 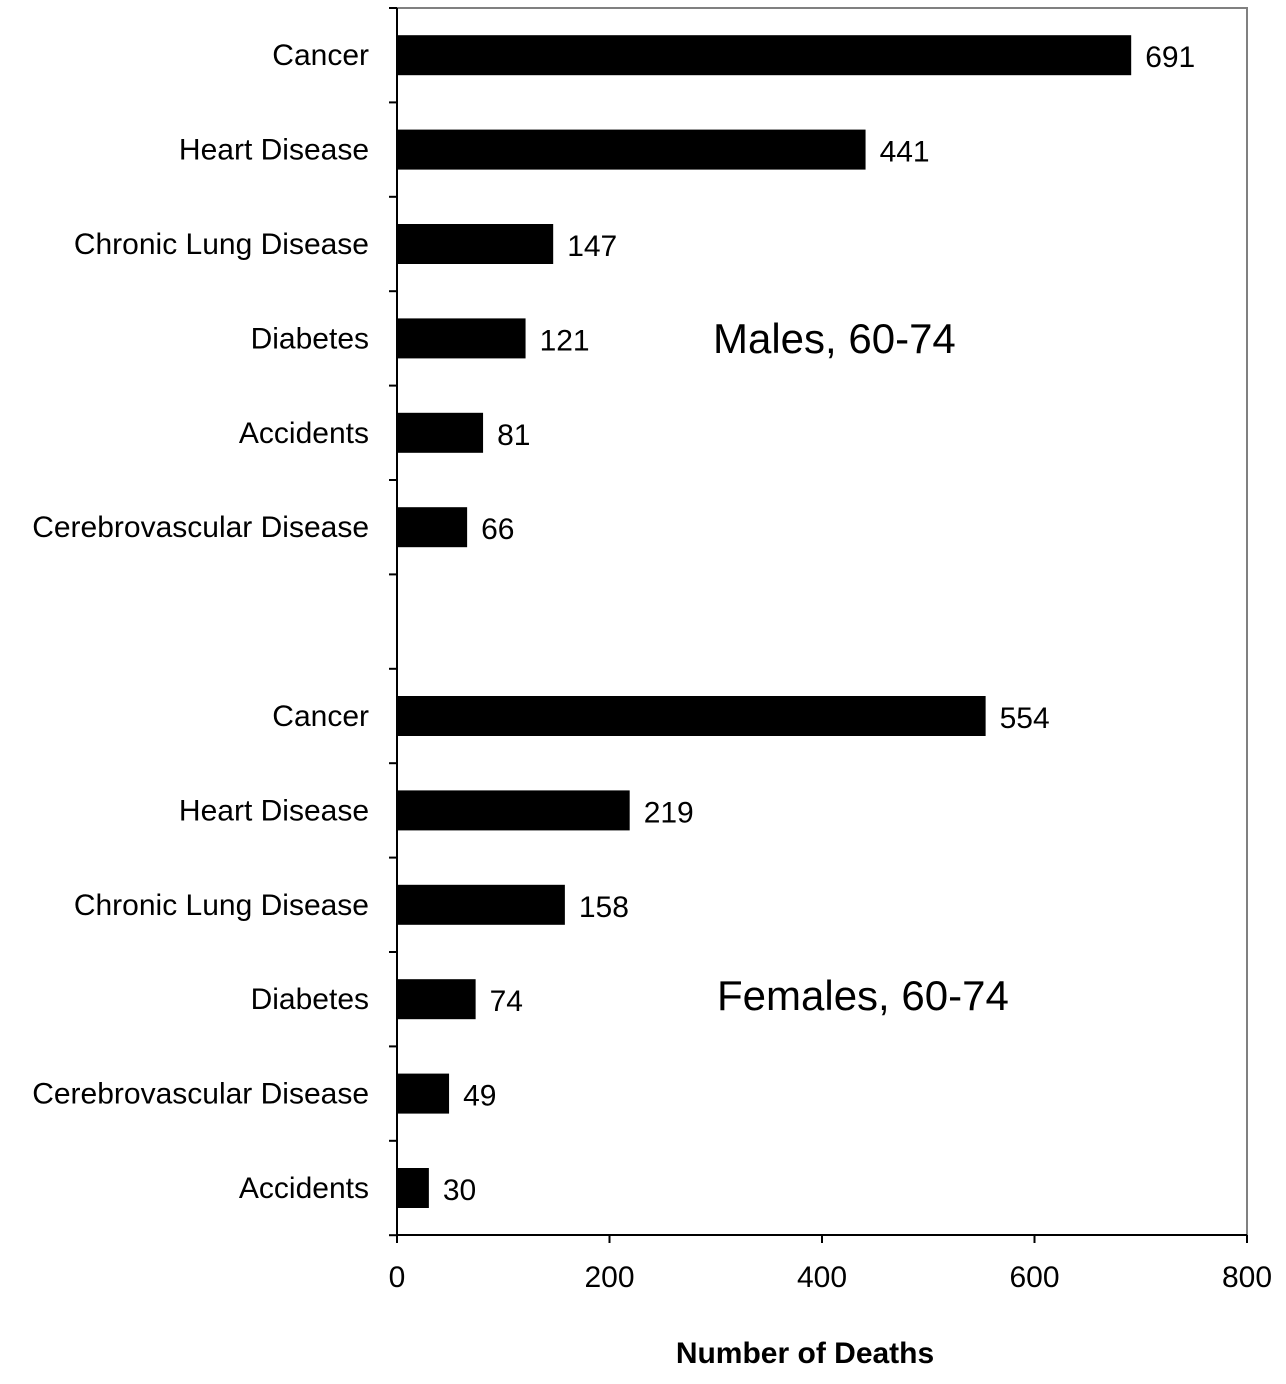 What do you see at coordinates (479, 1096) in the screenshot?
I see `data-label: 49` at bounding box center [479, 1096].